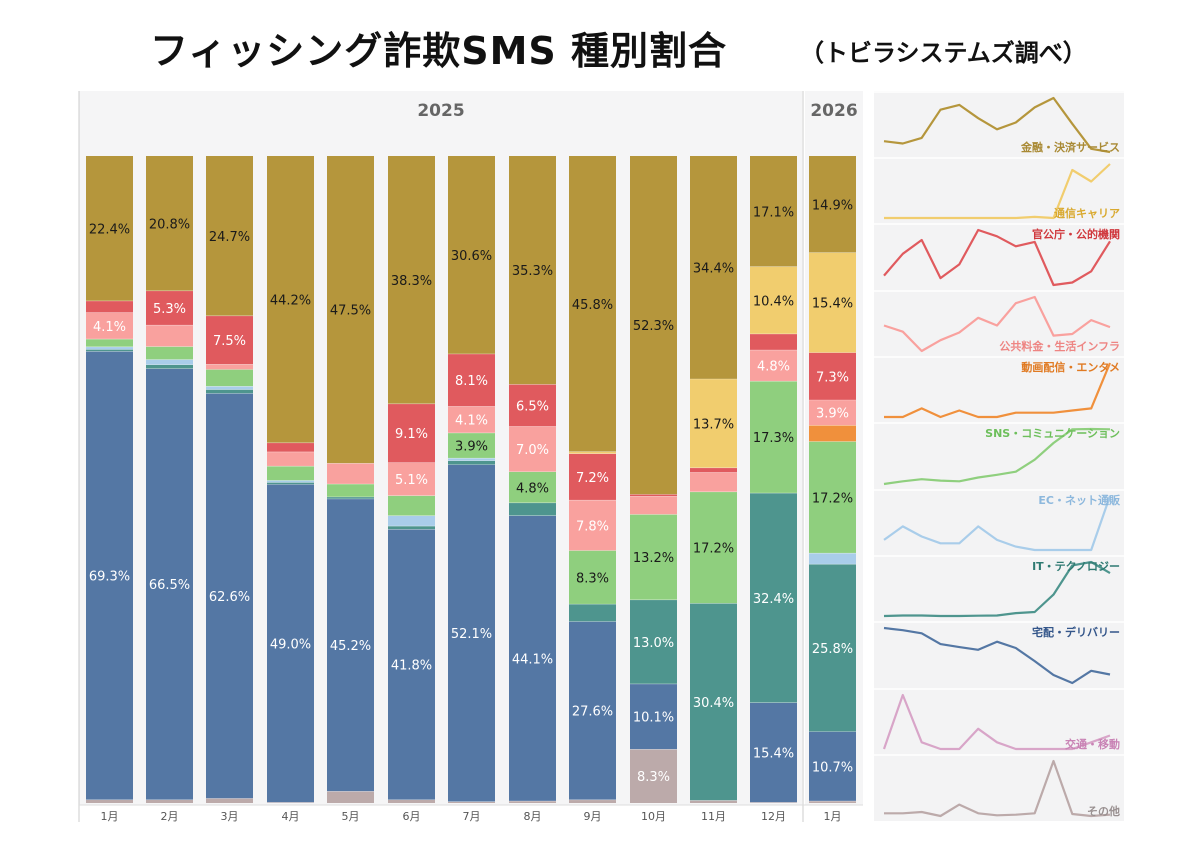 This screenshot has height=848, width=1200. I want to click on data-label: 5.1%, so click(411, 480).